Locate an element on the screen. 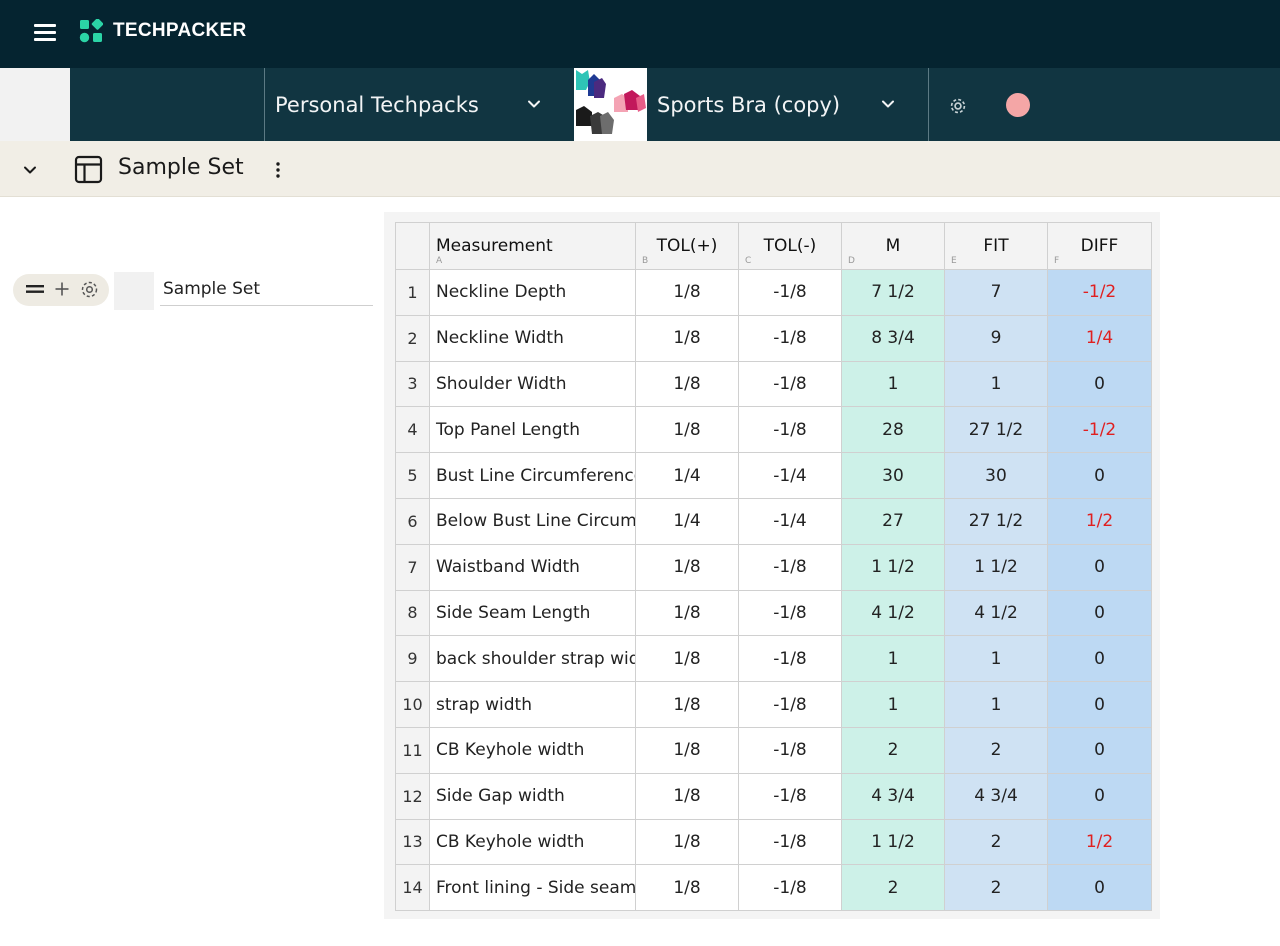  diff-value-cell: 1/2 is located at coordinates (1099, 521).